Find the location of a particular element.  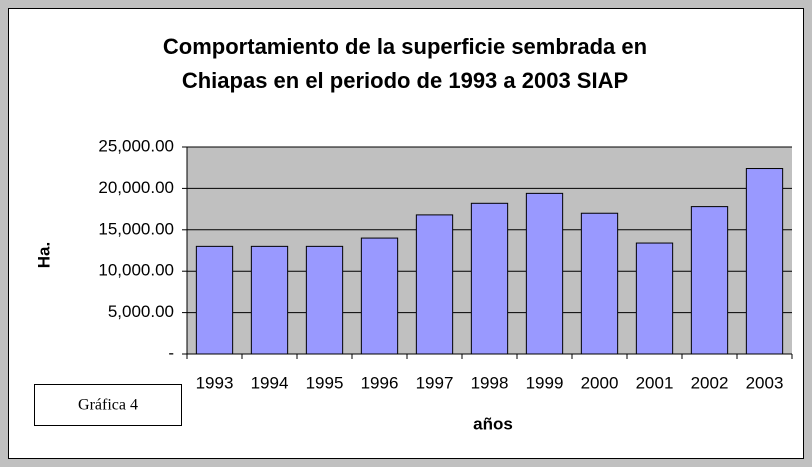

x-tick-label: 1997 is located at coordinates (435, 382).